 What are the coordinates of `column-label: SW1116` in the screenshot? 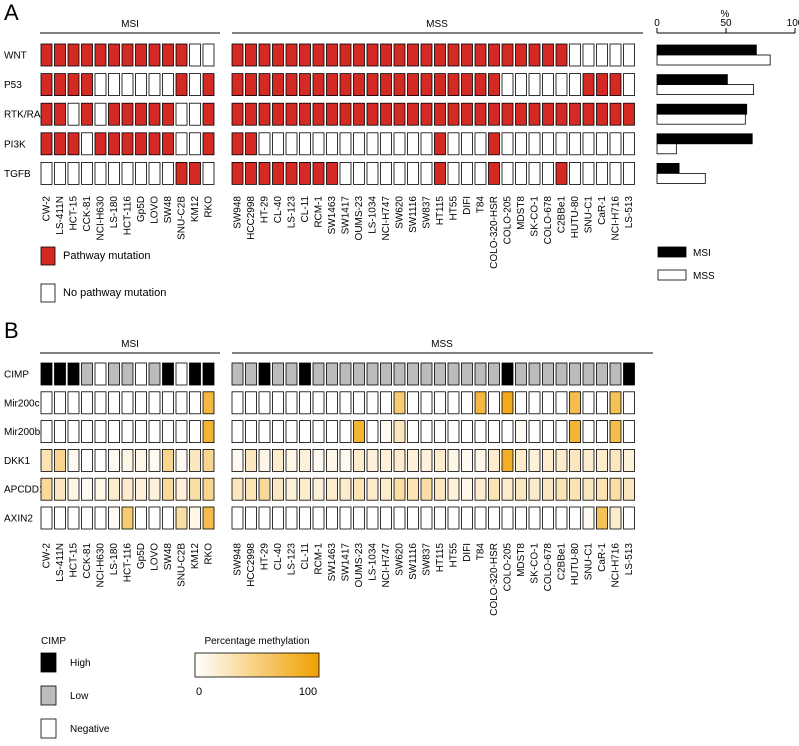 It's located at (413, 561).